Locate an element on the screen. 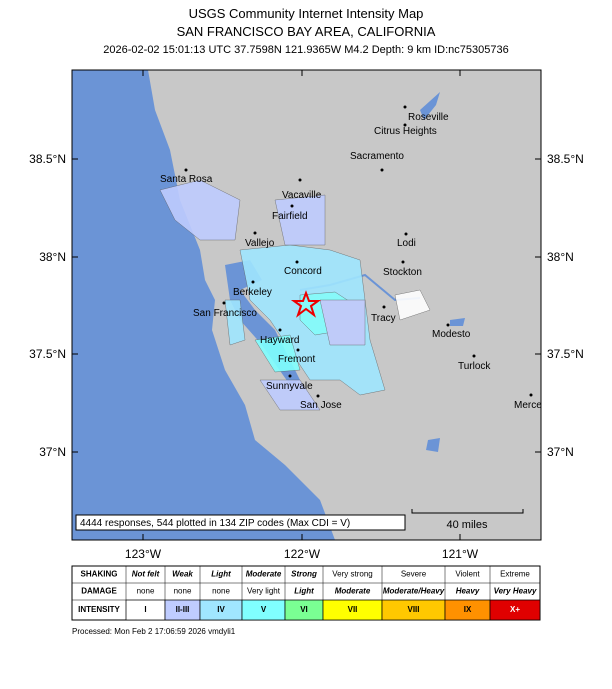 The width and height of the screenshot is (612, 689). scale-bar is located at coordinates (467, 511).